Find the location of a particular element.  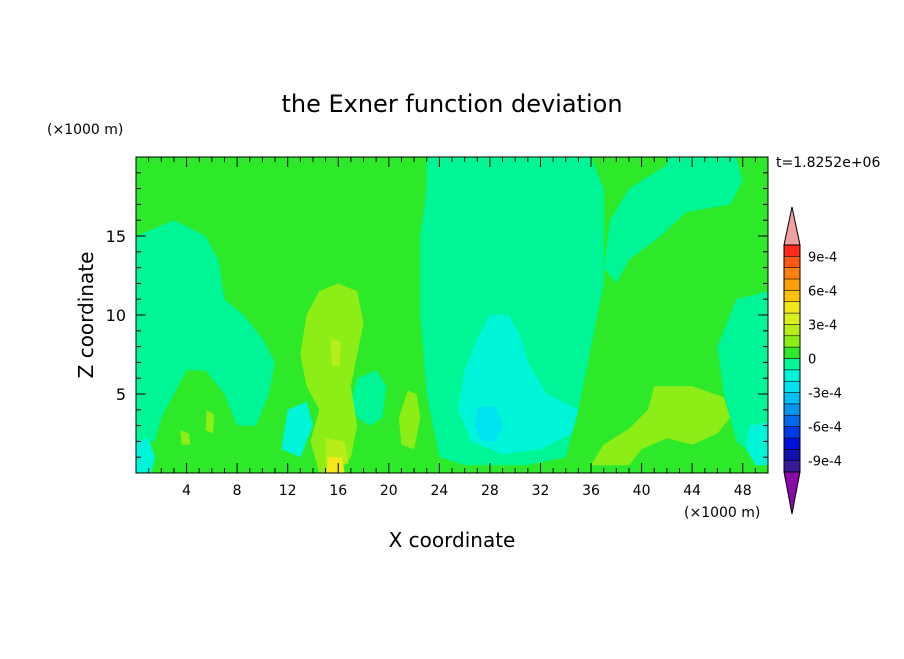

colorbar-over-triangle is located at coordinates (792, 226).